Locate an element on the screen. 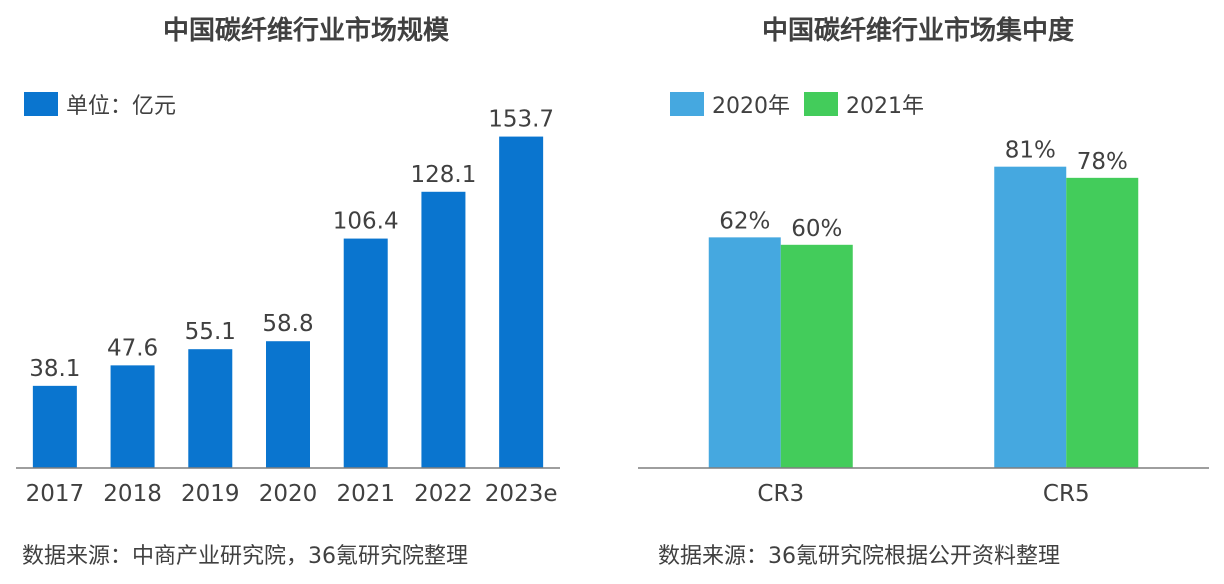 This screenshot has width=1224, height=584. data-label: 78% is located at coordinates (1102, 162).